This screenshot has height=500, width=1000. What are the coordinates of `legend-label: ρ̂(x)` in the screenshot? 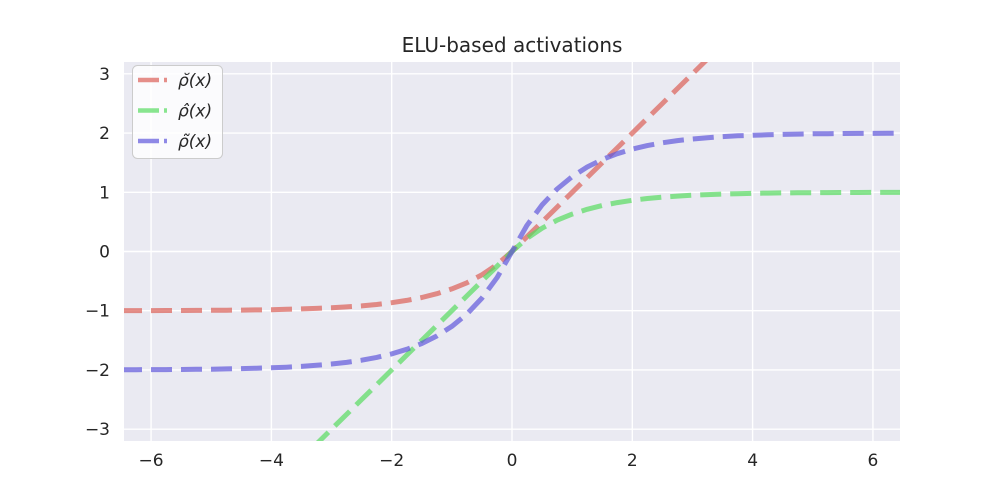 It's located at (195, 112).